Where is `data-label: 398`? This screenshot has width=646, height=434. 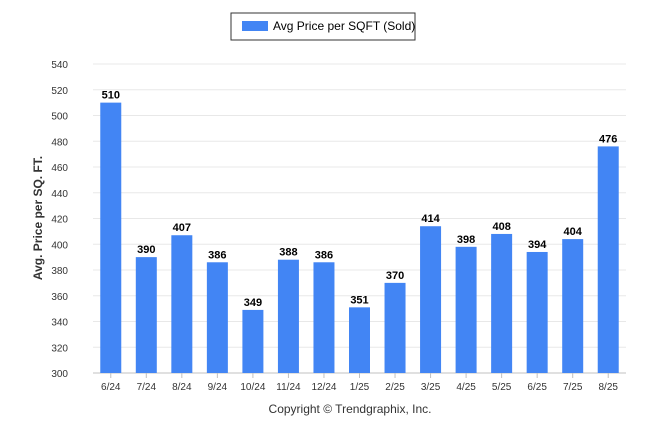
data-label: 398 is located at coordinates (466, 240).